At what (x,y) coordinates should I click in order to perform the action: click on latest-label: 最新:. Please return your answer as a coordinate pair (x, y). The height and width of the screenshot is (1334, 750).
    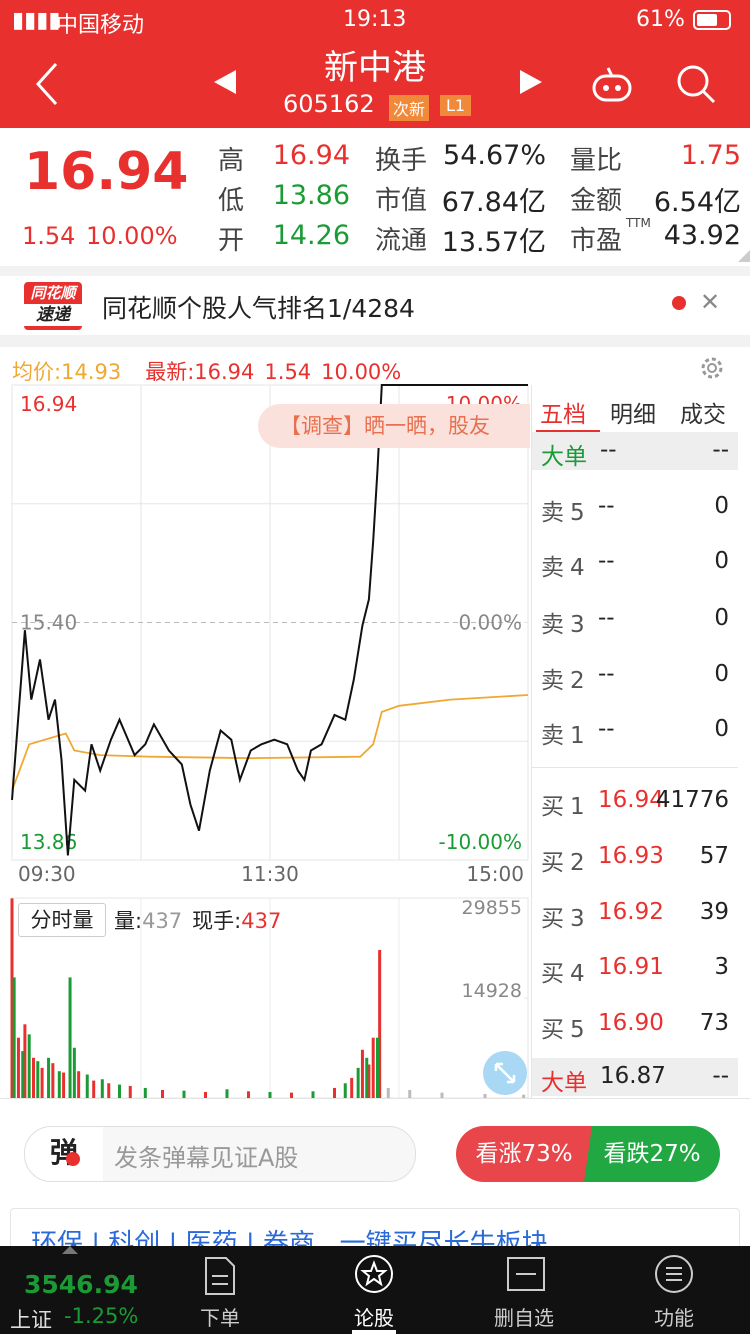
    Looking at the image, I should click on (170, 372).